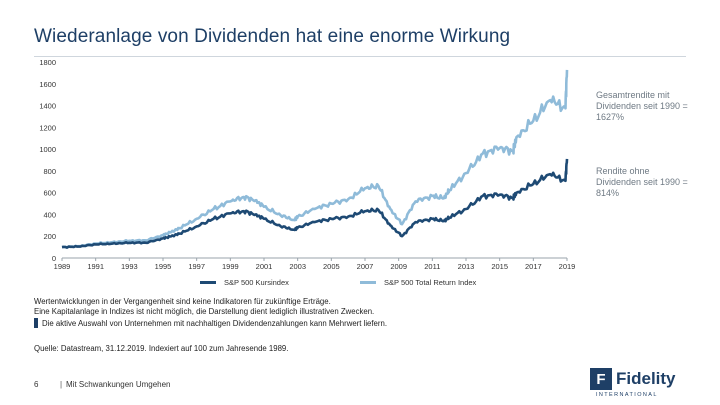 The height and width of the screenshot is (405, 720). I want to click on x-tick-label: 2015, so click(499, 266).